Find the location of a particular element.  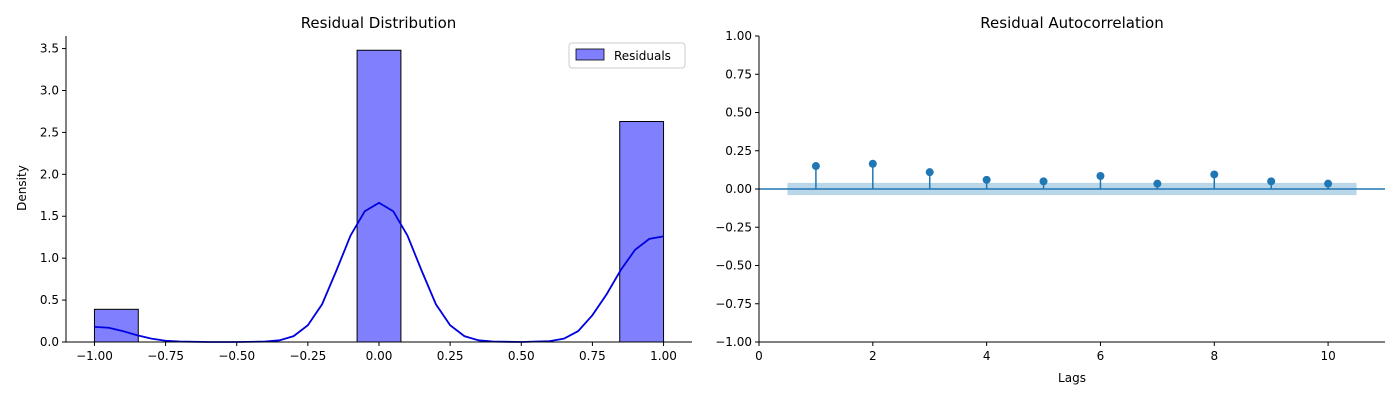

right-y-tick-label: −1.00 is located at coordinates (733, 342).